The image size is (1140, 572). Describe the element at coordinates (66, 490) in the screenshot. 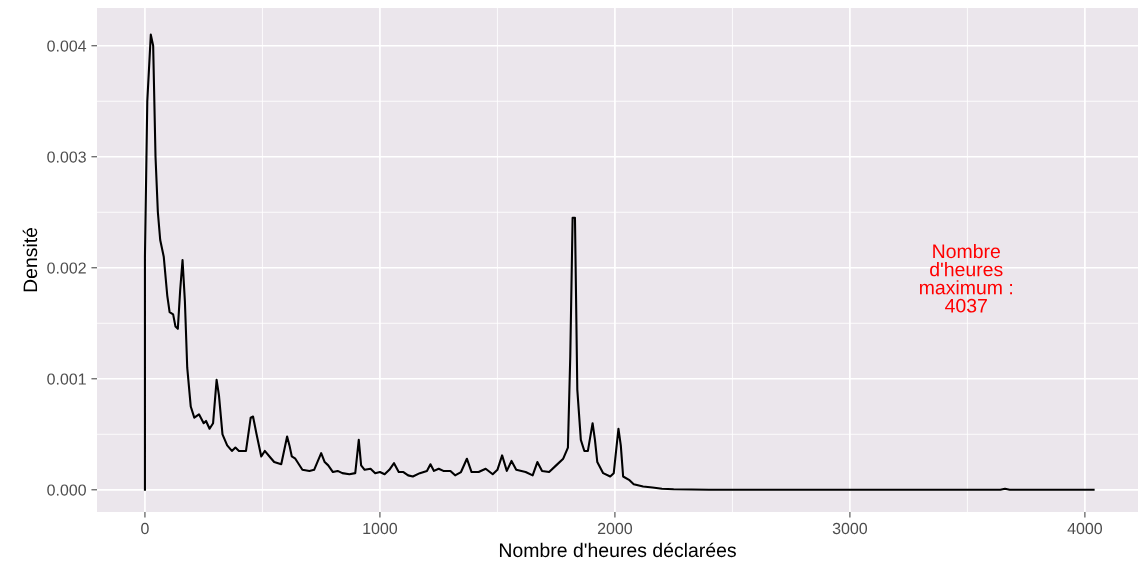

I see `y-tick-label: 0.000` at that location.